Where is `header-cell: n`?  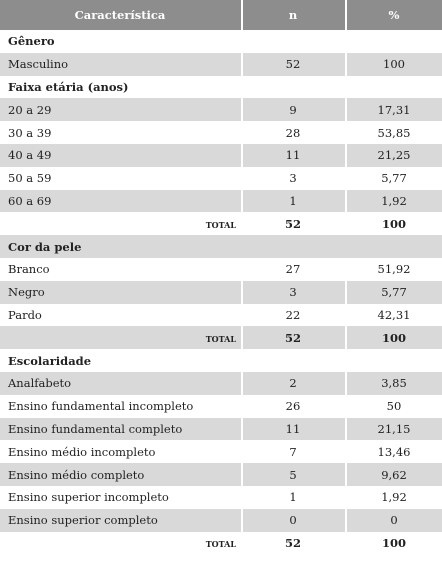 header-cell: n is located at coordinates (293, 15).